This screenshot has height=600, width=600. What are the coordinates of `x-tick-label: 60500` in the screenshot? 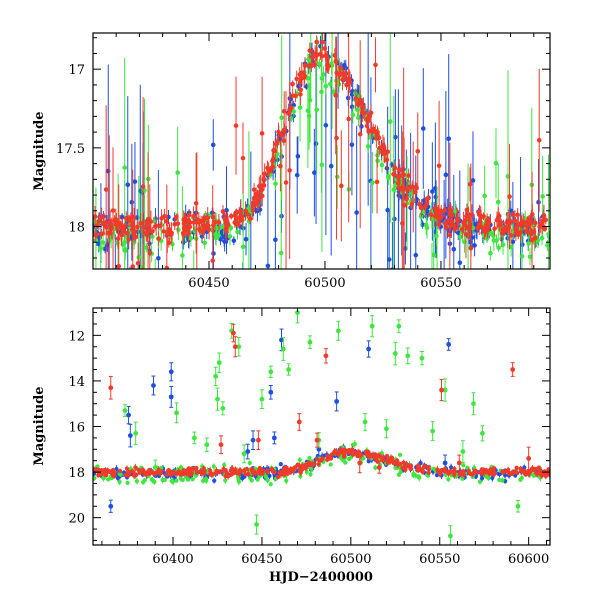 It's located at (350, 559).